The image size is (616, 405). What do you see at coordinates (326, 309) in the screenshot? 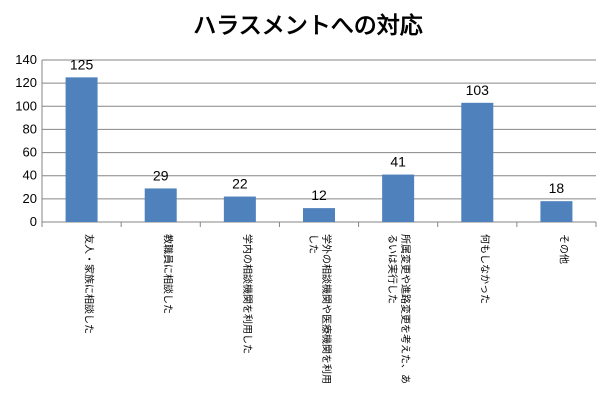
I see `category-label: 学外の相談機関や医療機関を利用` at bounding box center [326, 309].